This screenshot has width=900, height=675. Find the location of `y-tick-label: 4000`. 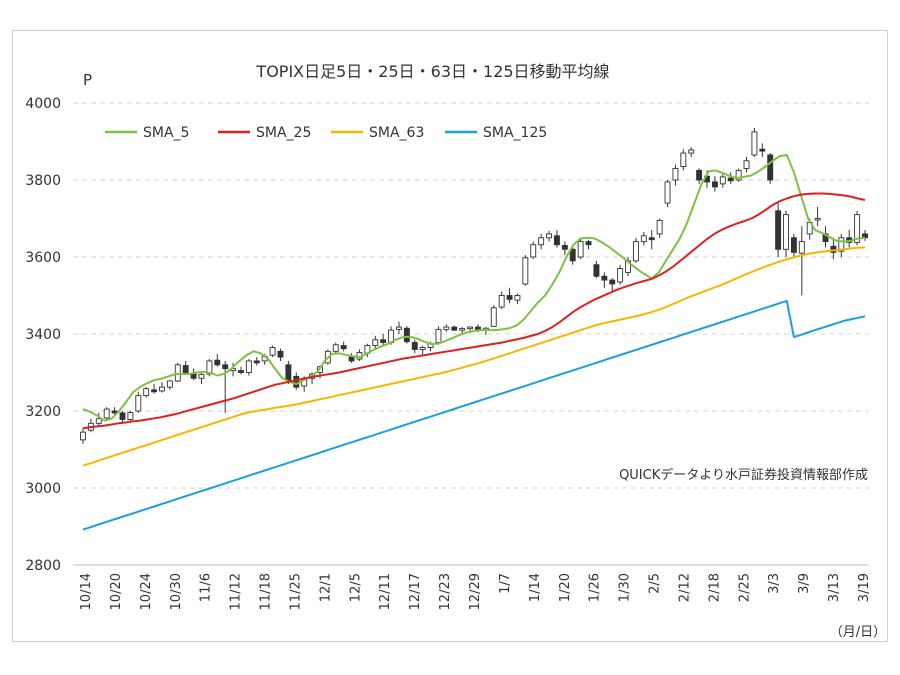

y-tick-label: 4000 is located at coordinates (43, 104).